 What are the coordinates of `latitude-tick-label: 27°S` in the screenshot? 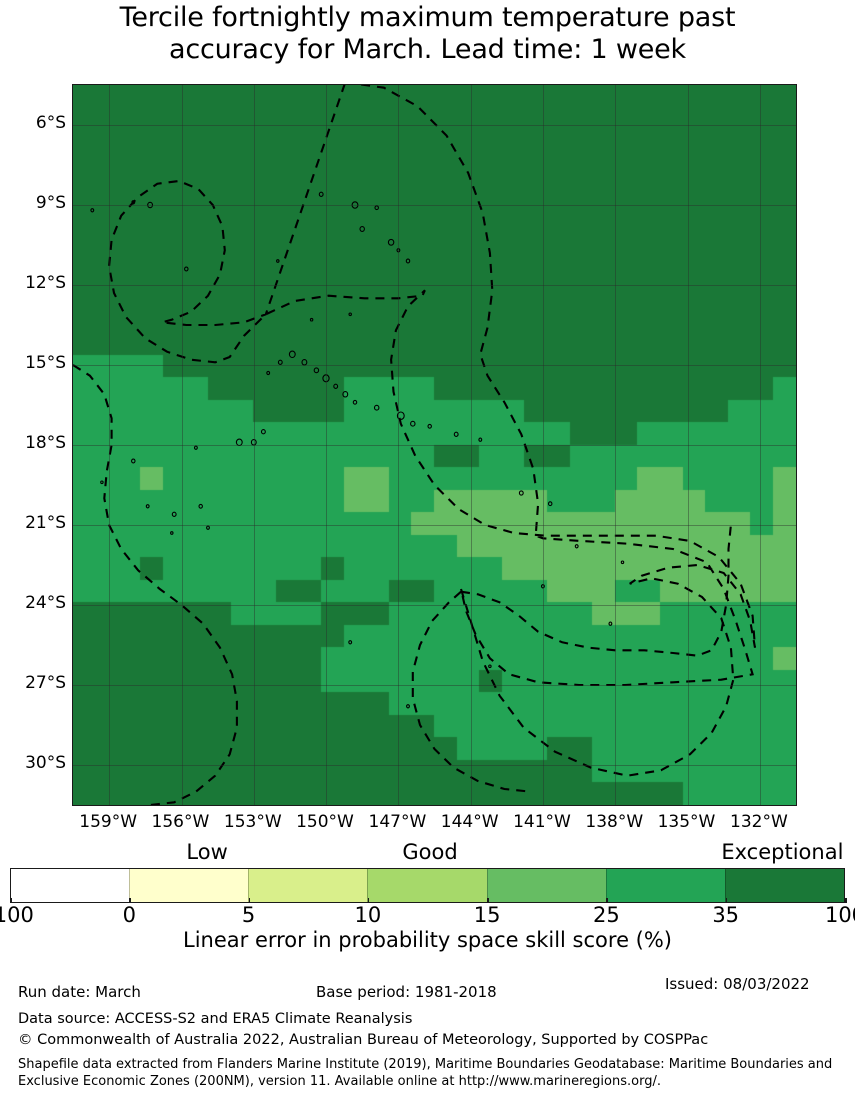 It's located at (45, 683).